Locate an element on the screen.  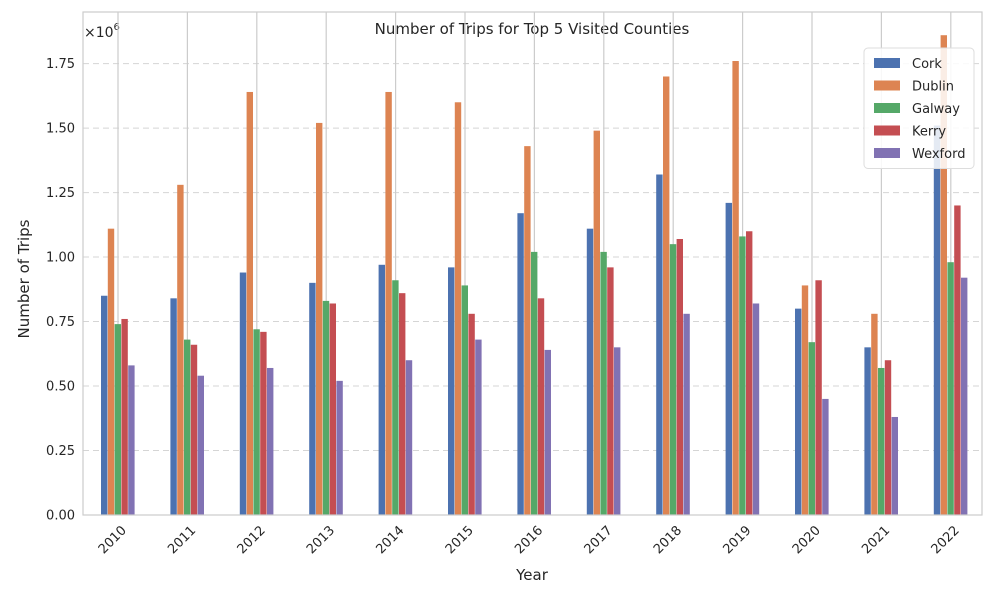
y-tick-label: 1.50 is located at coordinates (60, 129).